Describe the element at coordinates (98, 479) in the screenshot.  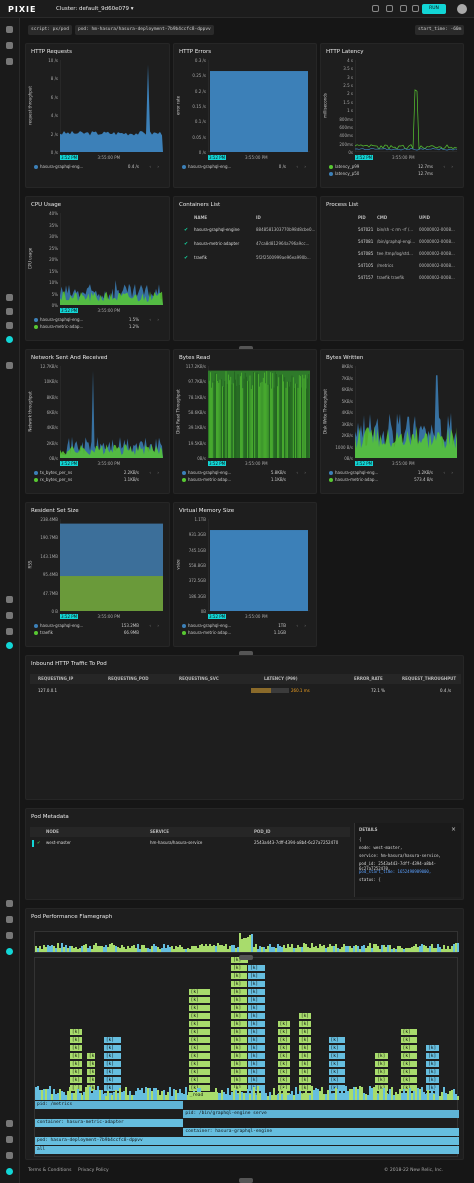
I see `legend-item: rx_bytes_per_ns 1.1KB/s` at that location.